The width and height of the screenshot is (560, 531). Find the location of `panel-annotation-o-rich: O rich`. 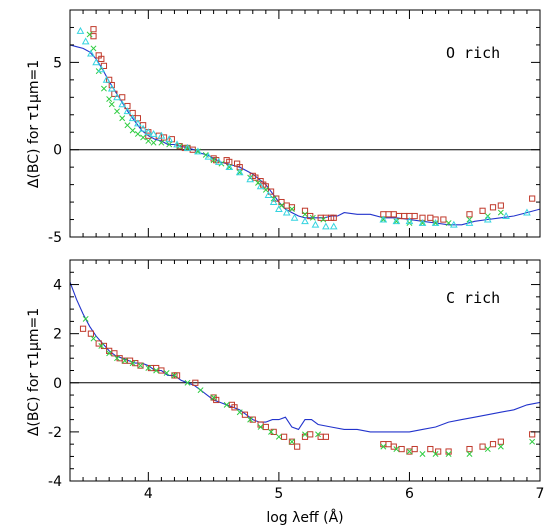

panel-annotation-o-rich: O rich is located at coordinates (473, 53).